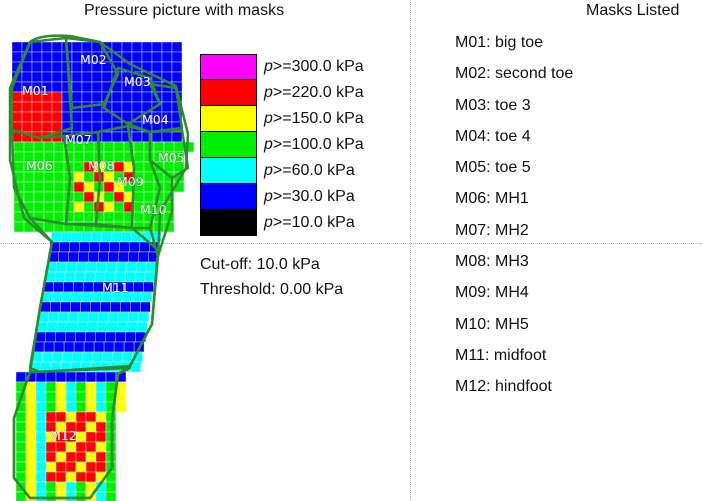 The image size is (702, 501). I want to click on mask-list-item: M11: midfoot, so click(501, 355).